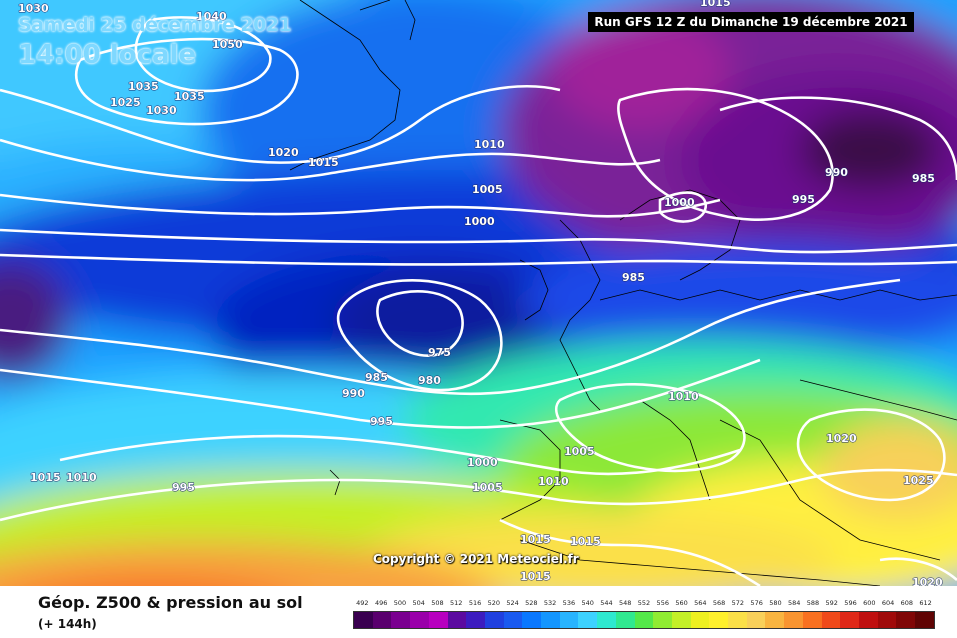  Describe the element at coordinates (738, 603) in the screenshot. I see `scale-label: 572` at that location.